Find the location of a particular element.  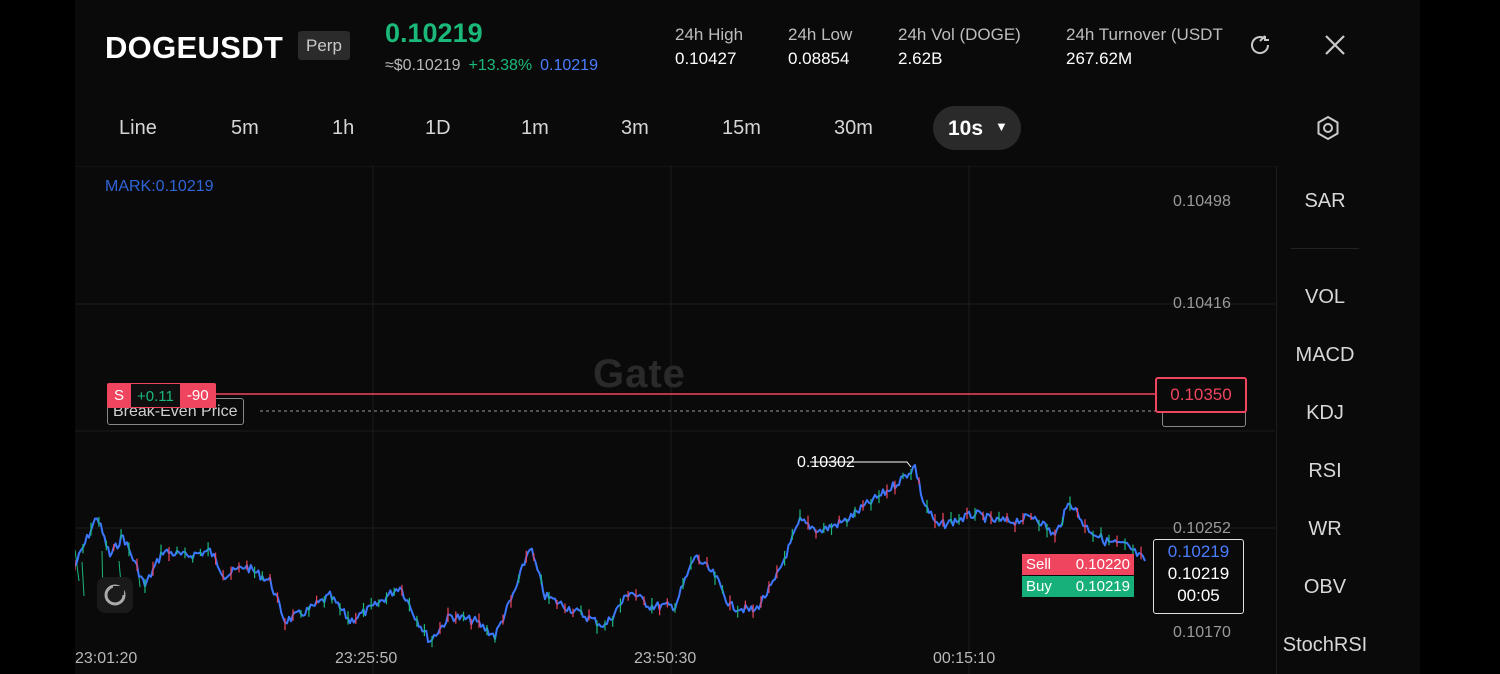

stat-label: 24h Low is located at coordinates (820, 34).